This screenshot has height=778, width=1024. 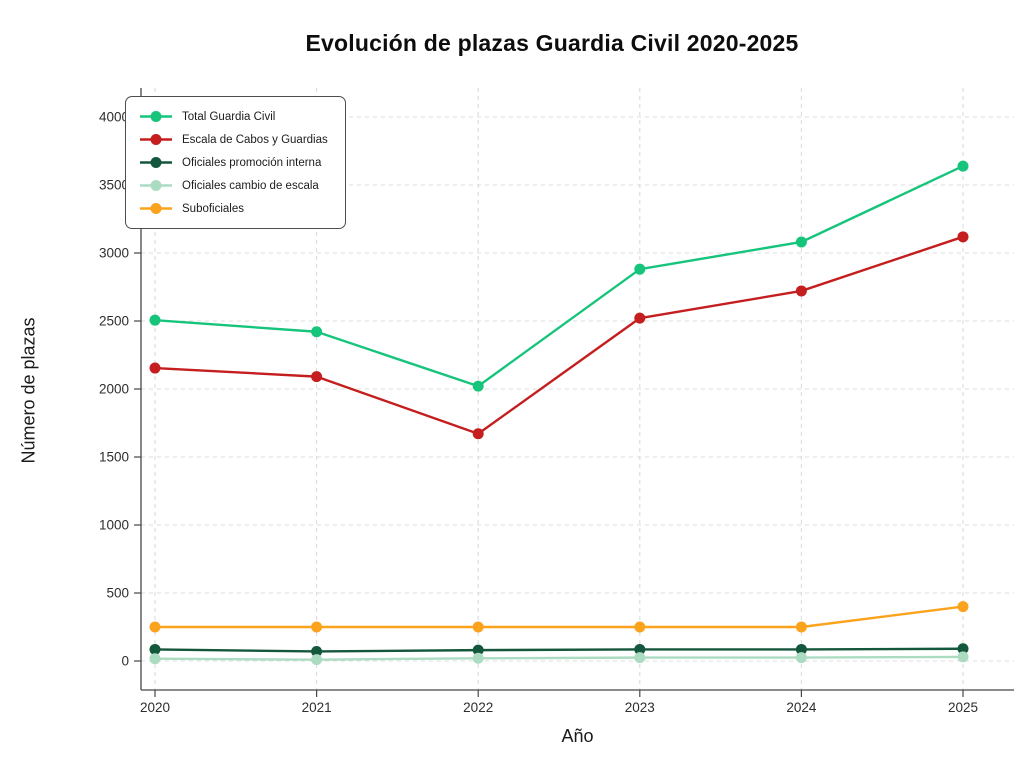 I want to click on x-tick-label: 2022, so click(x=478, y=707).